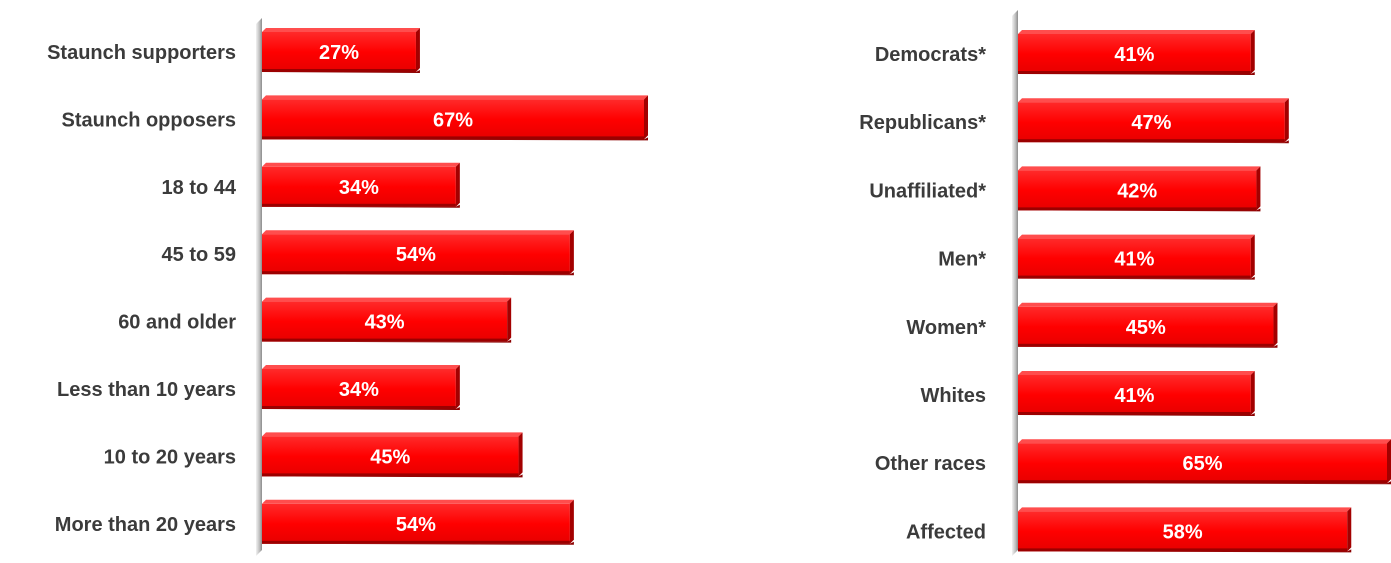 This screenshot has width=1391, height=563. What do you see at coordinates (922, 123) in the screenshot?
I see `category-label: Republicans*` at bounding box center [922, 123].